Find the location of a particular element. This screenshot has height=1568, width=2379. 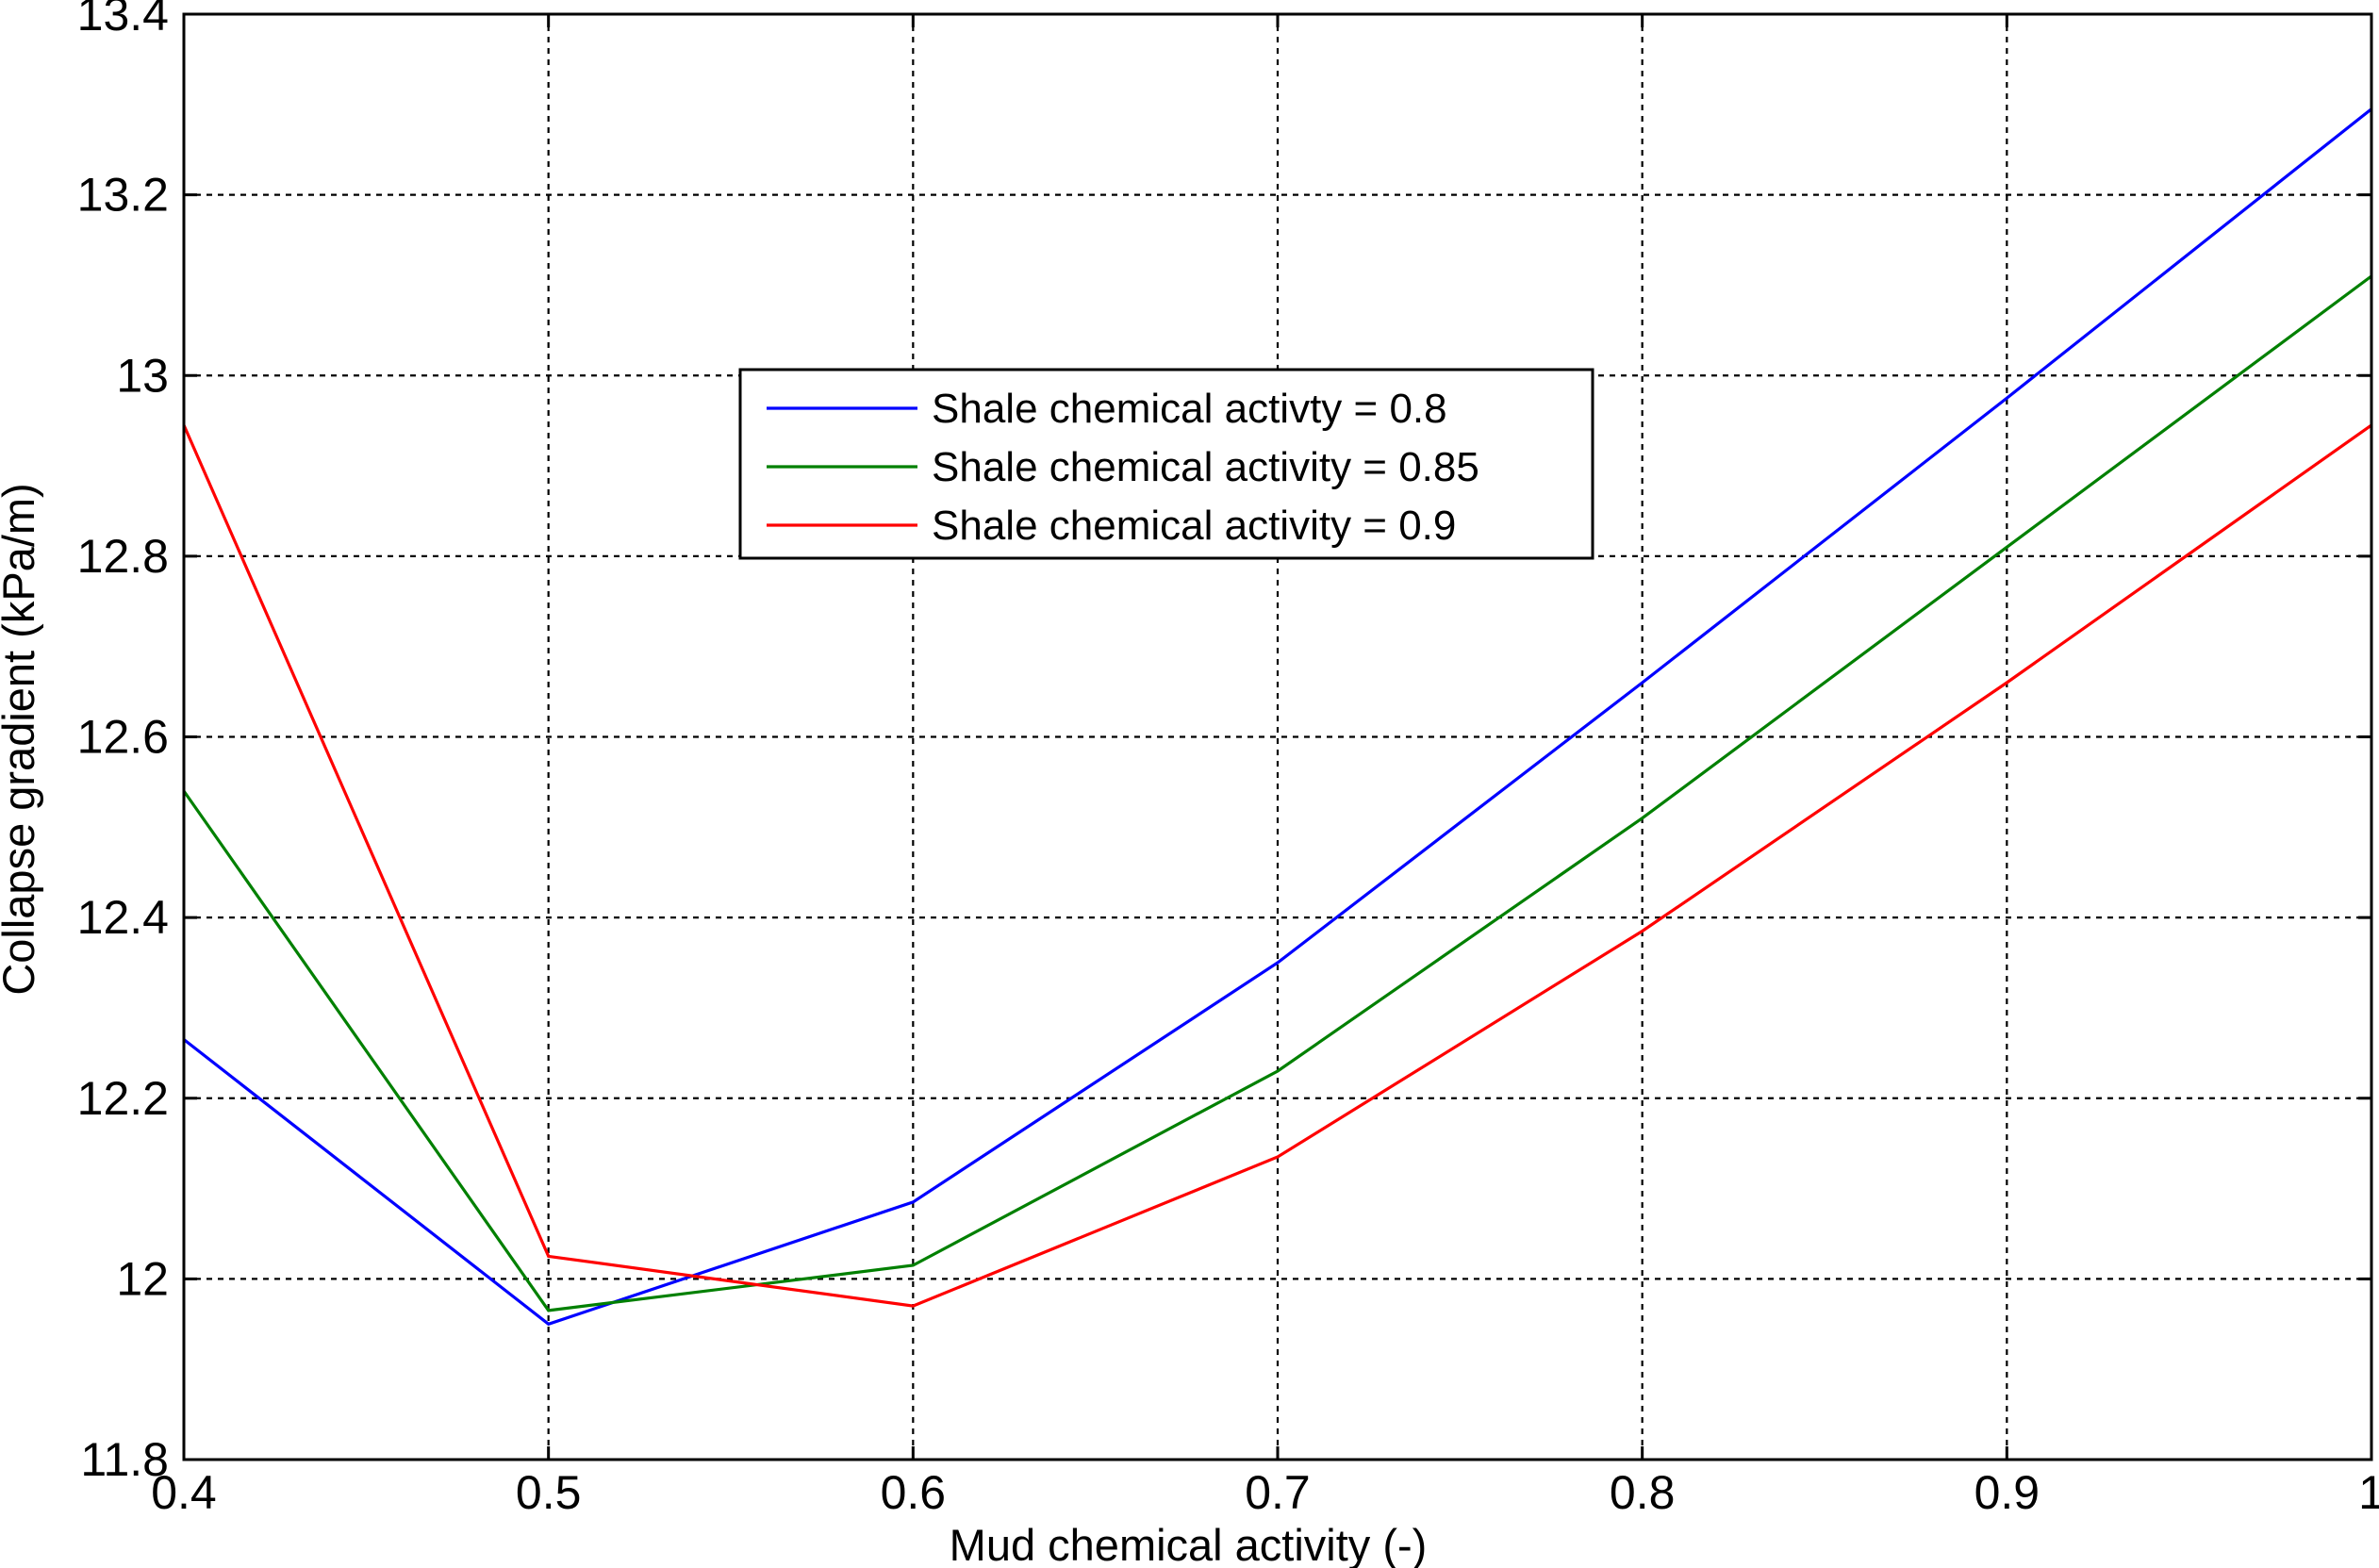

legend-box is located at coordinates (1166, 464).